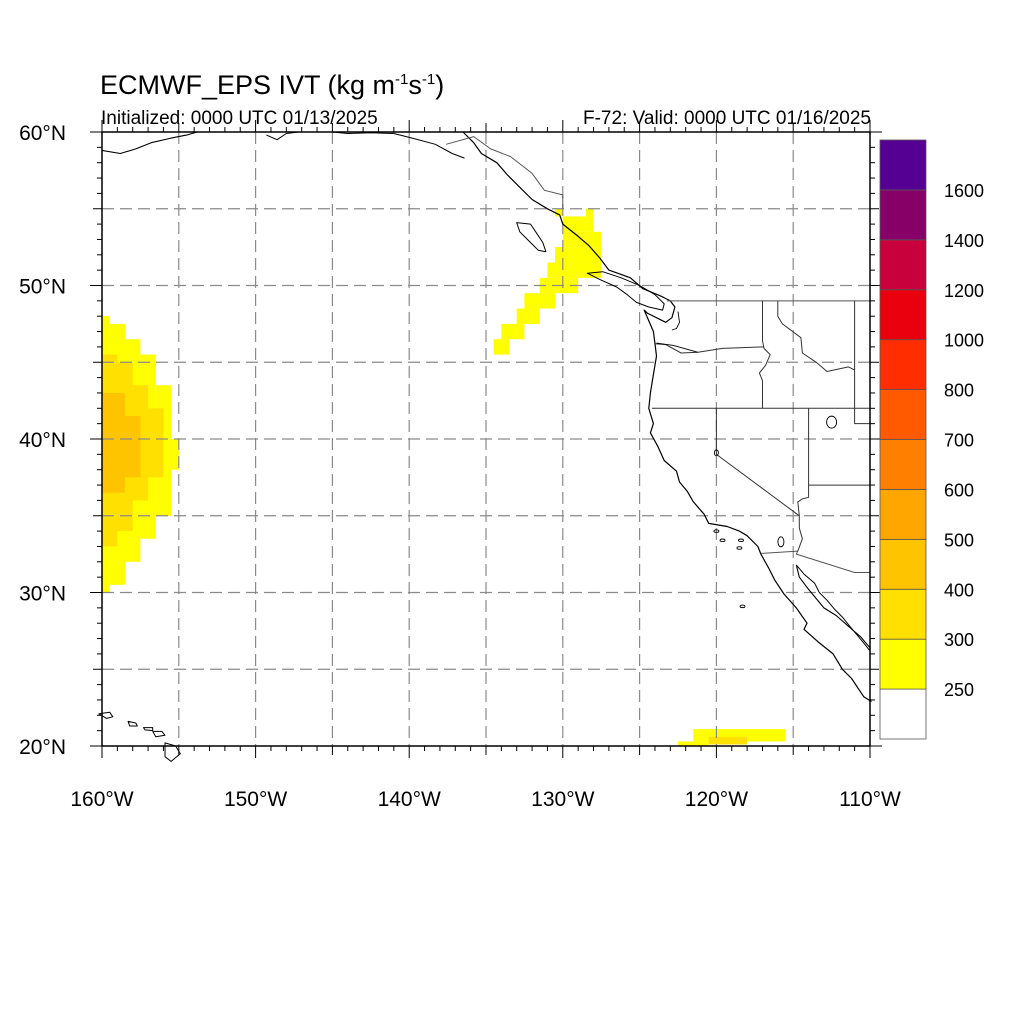 Image resolution: width=1024 pixels, height=1024 pixels. What do you see at coordinates (504, 172) in the screenshot?
I see `alaska-bc-border` at bounding box center [504, 172].